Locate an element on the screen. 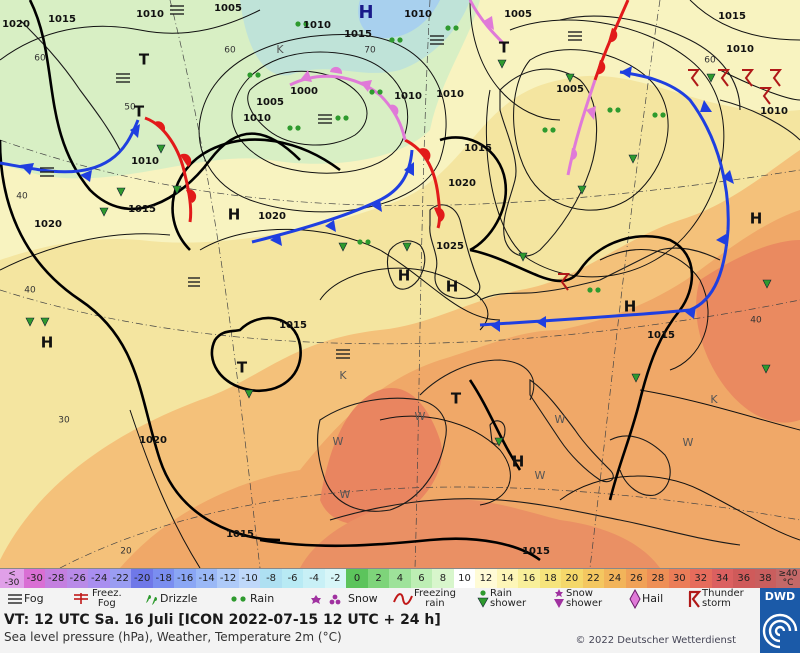 This screenshot has width=800, height=653. scale-cell: 22 is located at coordinates (593, 579).